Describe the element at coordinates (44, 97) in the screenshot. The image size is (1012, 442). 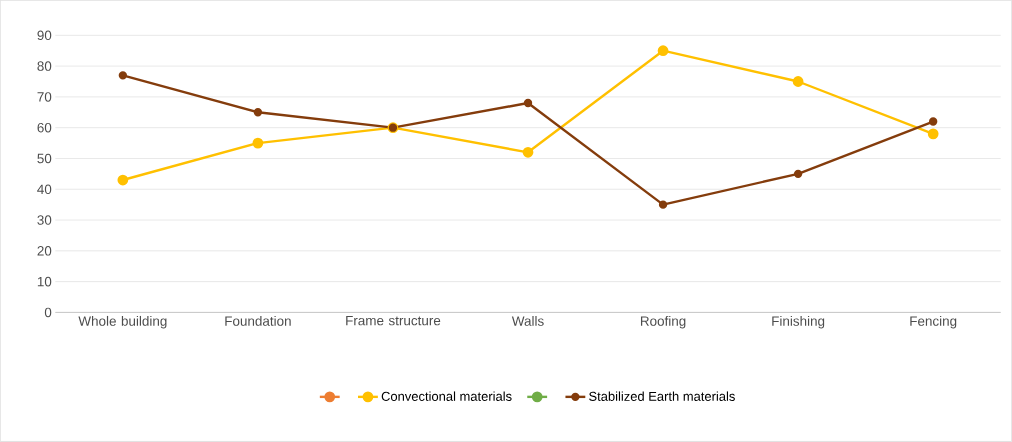
I see `y-tick-label: 70` at that location.